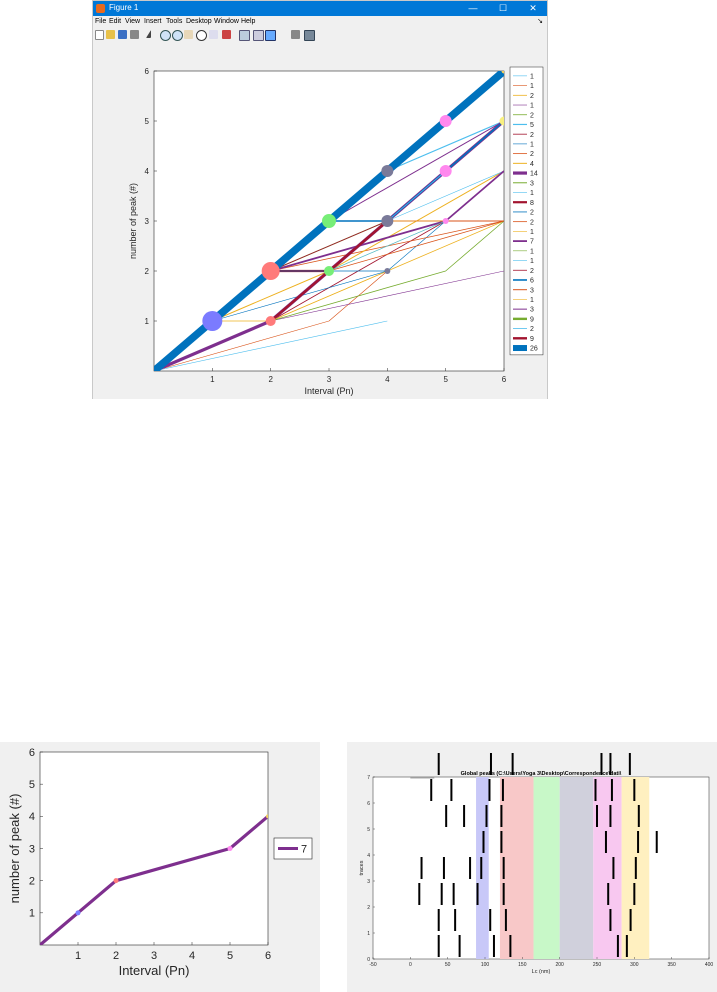 Image resolution: width=717 pixels, height=992 pixels. Describe the element at coordinates (372, 965) in the screenshot. I see `x-tick-label: -50` at that location.